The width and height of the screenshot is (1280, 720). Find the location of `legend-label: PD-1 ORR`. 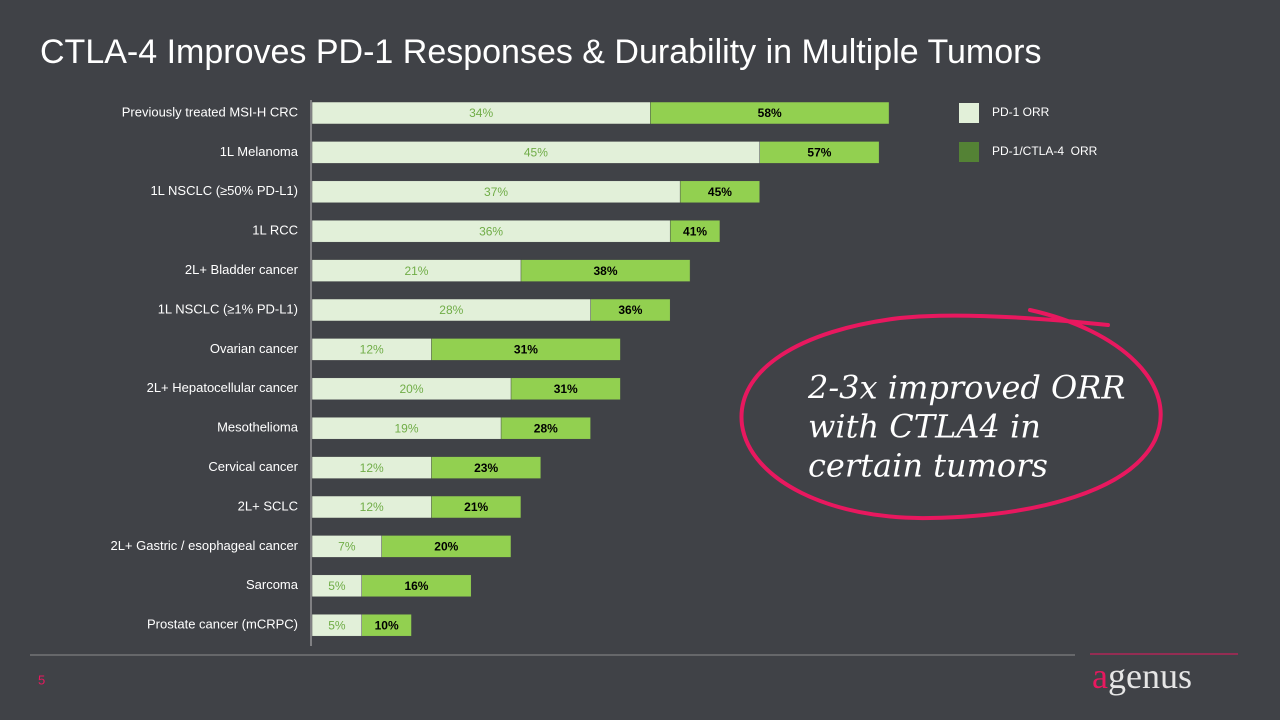

legend-label: PD-1 ORR is located at coordinates (1021, 112).